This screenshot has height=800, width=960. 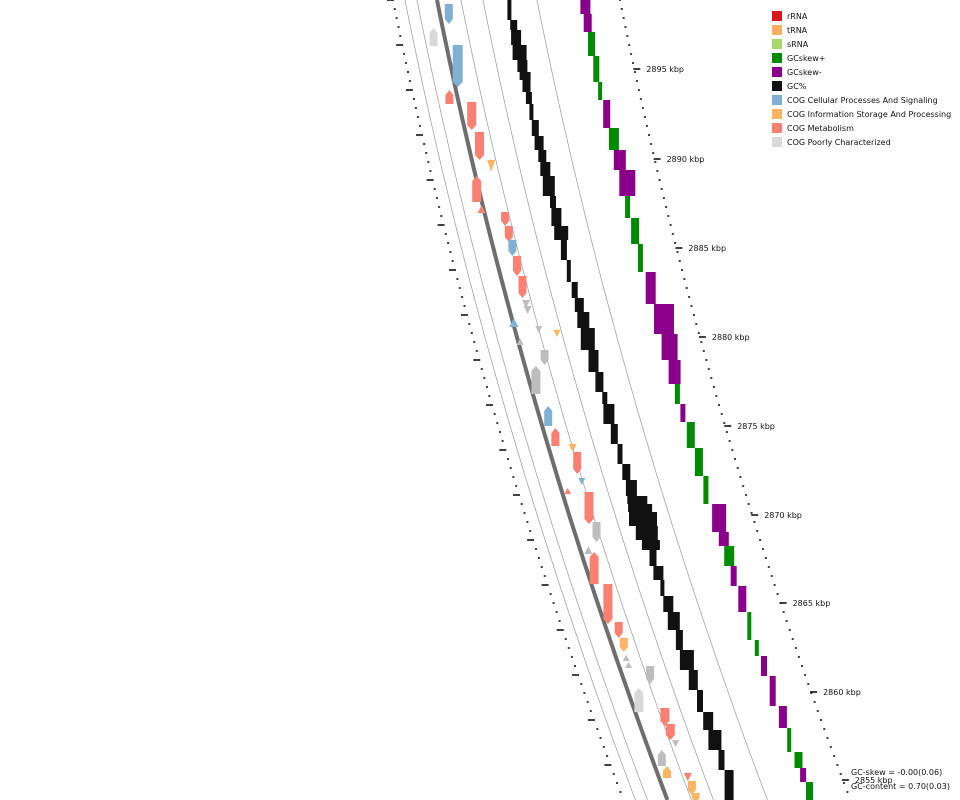 What do you see at coordinates (862, 100) in the screenshot?
I see `legend-label: COG Cellular Processes And Signaling` at bounding box center [862, 100].